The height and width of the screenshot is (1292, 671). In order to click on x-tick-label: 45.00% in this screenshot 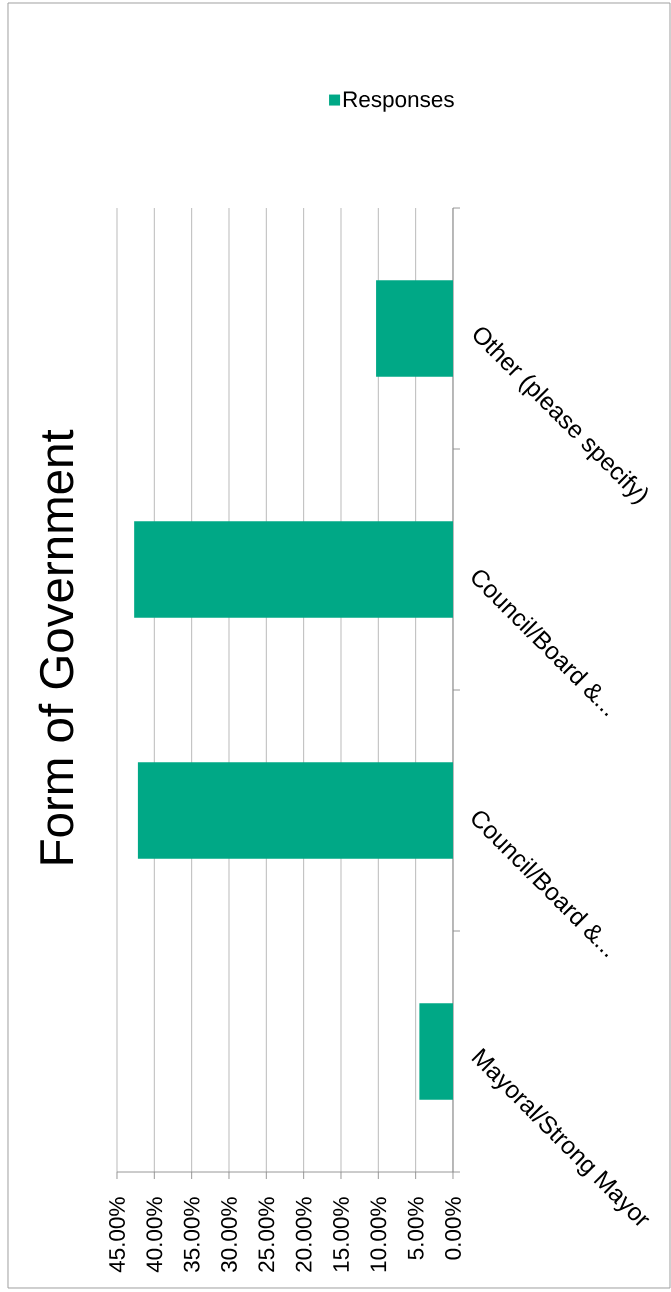, I will do `click(117, 1235)`.